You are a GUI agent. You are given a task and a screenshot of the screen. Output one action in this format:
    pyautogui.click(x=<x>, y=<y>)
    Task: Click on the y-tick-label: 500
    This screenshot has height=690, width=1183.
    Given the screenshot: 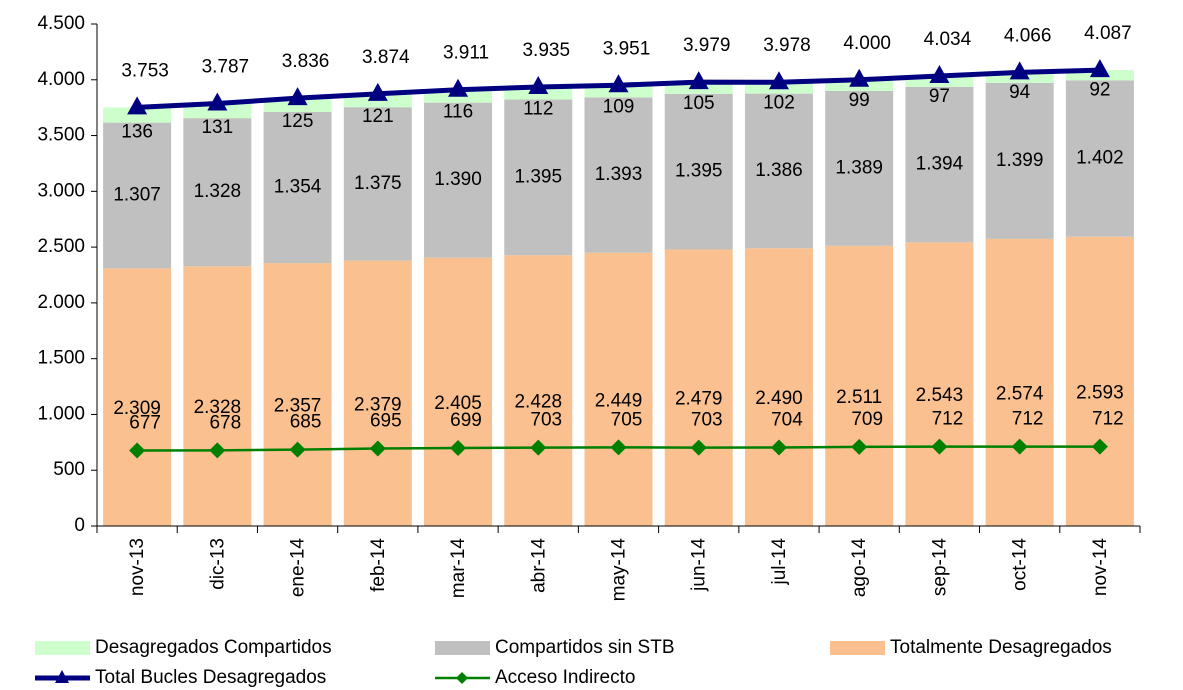 What is the action you would take?
    pyautogui.click(x=69, y=469)
    